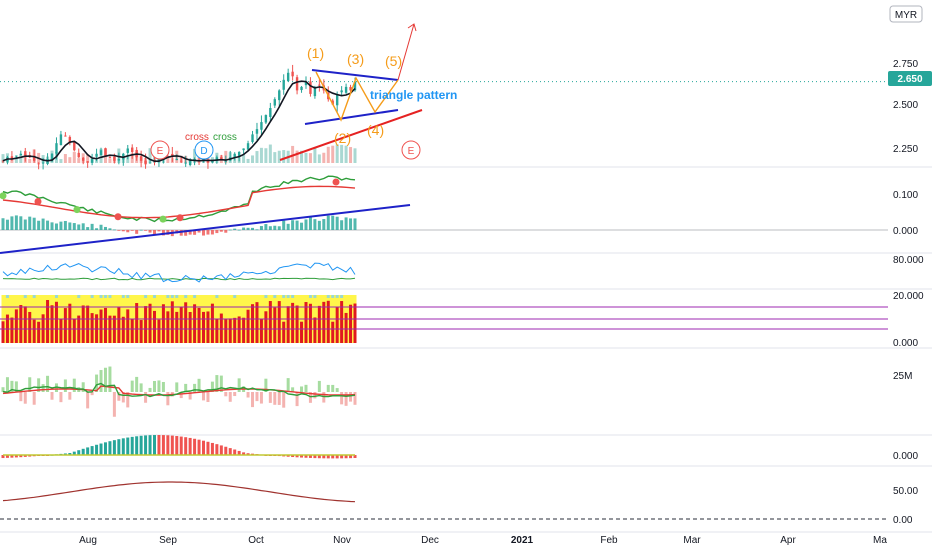  I want to click on rsi-pane, so click(179, 272).